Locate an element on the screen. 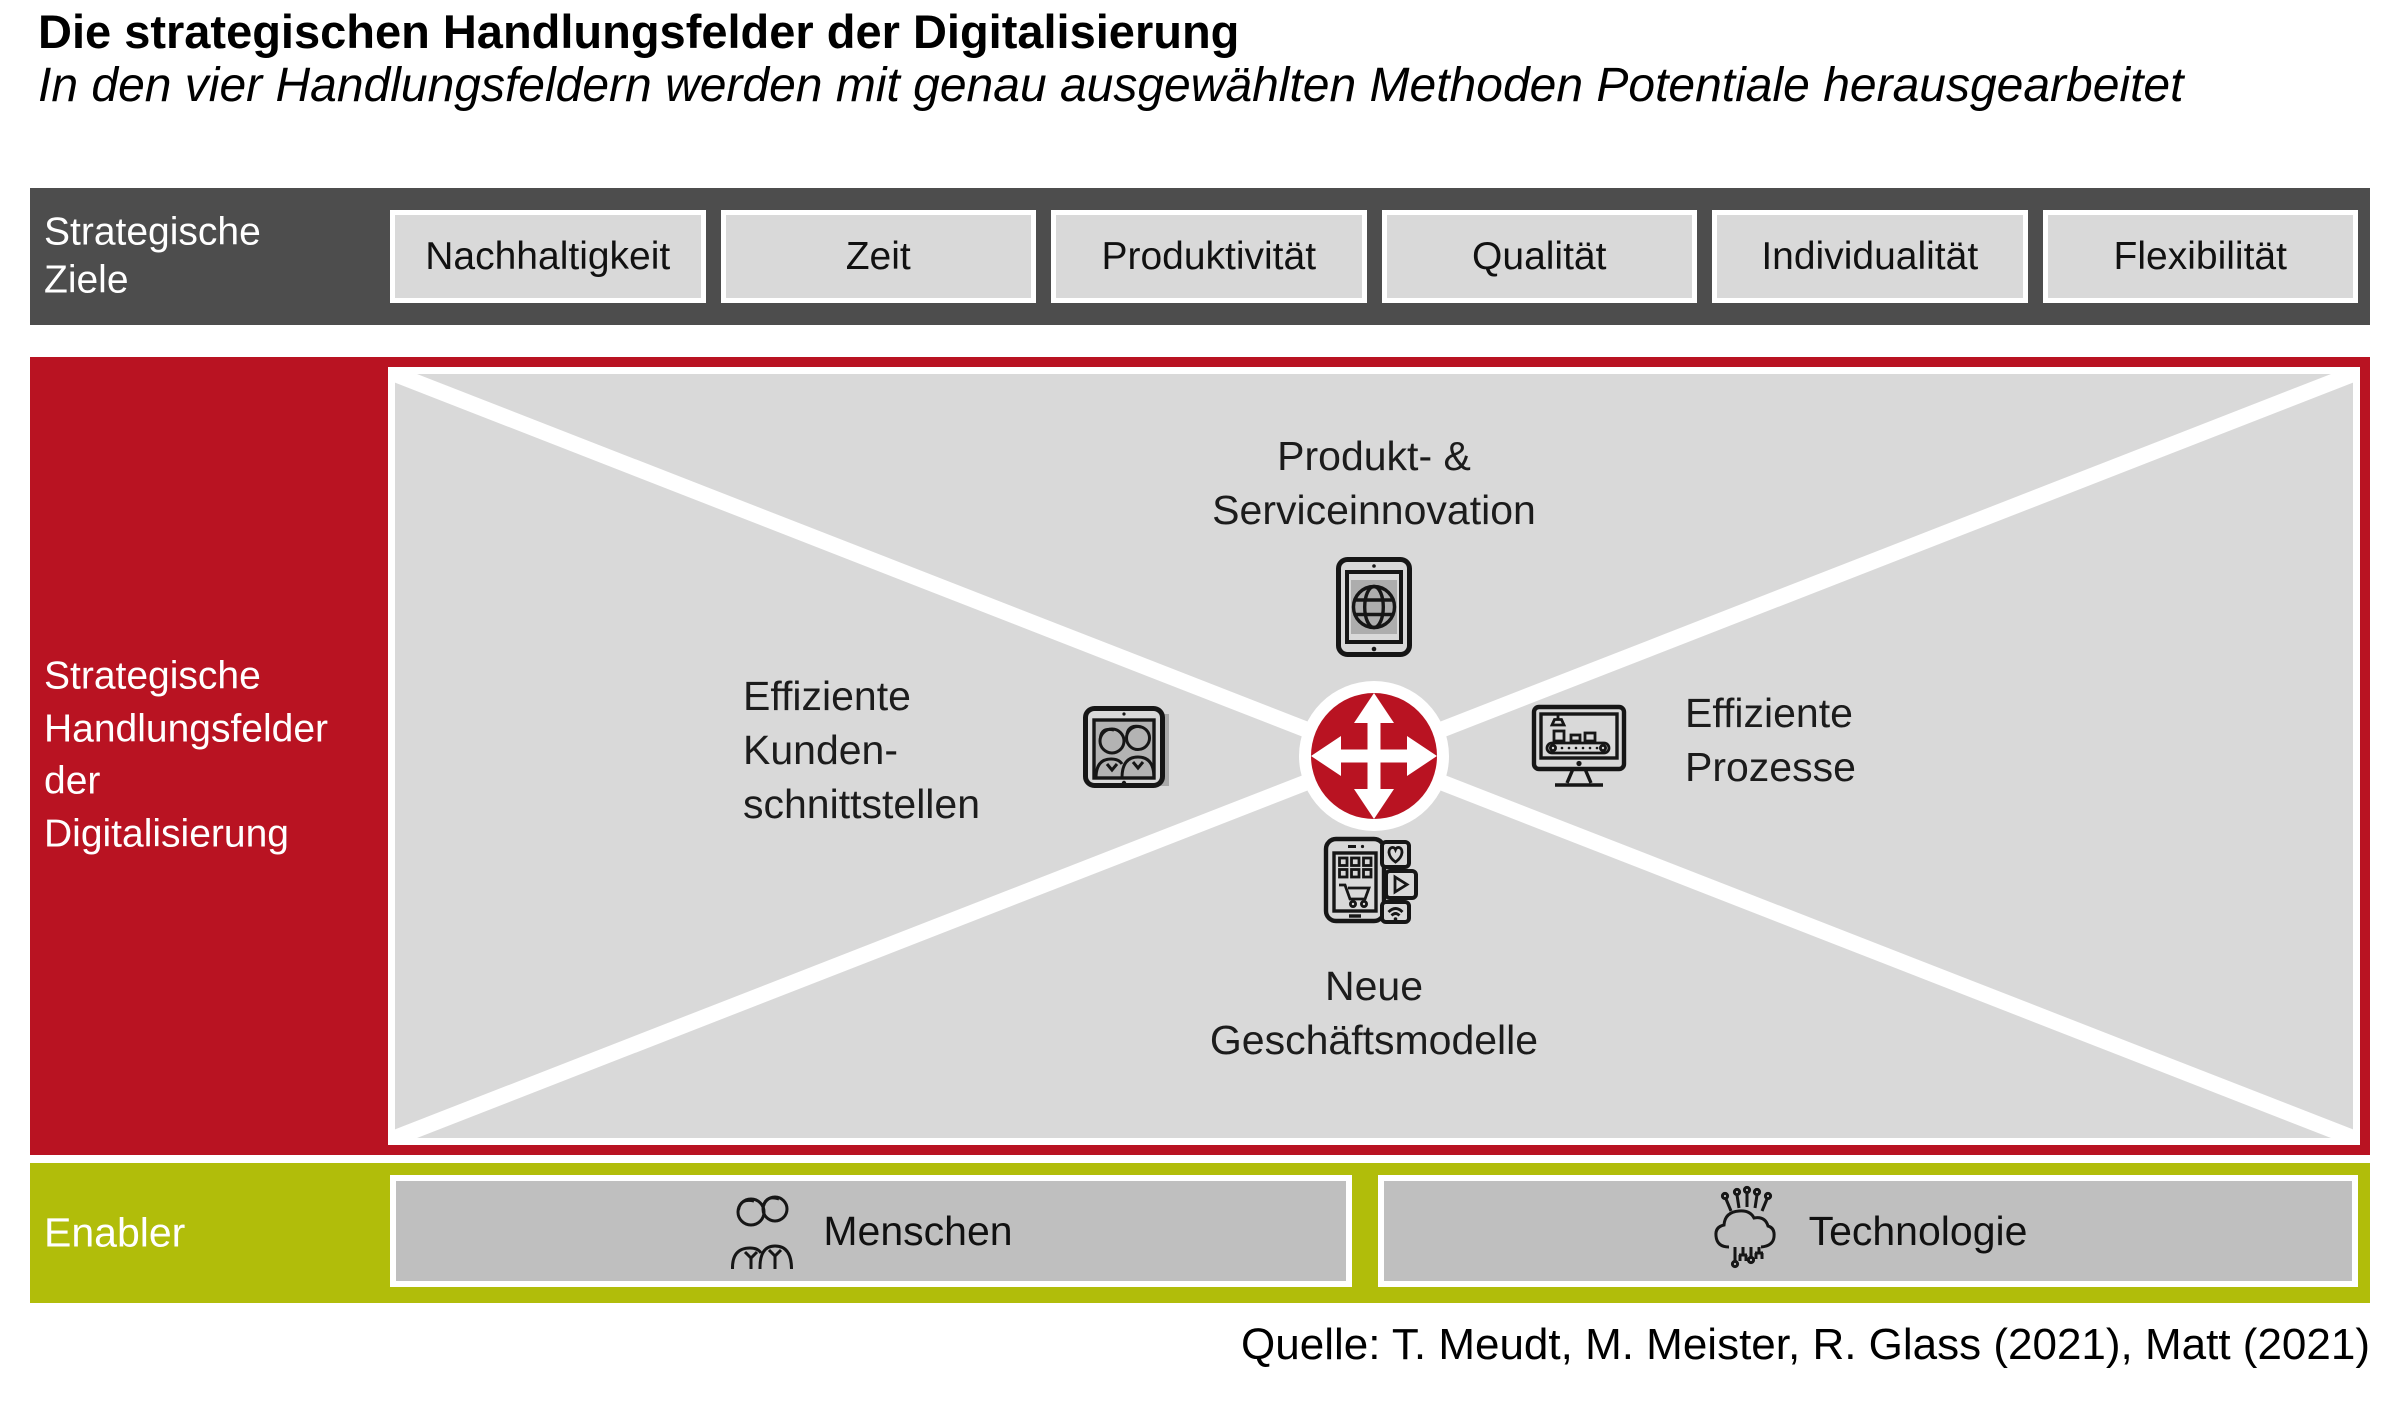 The height and width of the screenshot is (1403, 2400). enabler-bar: Enabler is located at coordinates (1200, 1233).